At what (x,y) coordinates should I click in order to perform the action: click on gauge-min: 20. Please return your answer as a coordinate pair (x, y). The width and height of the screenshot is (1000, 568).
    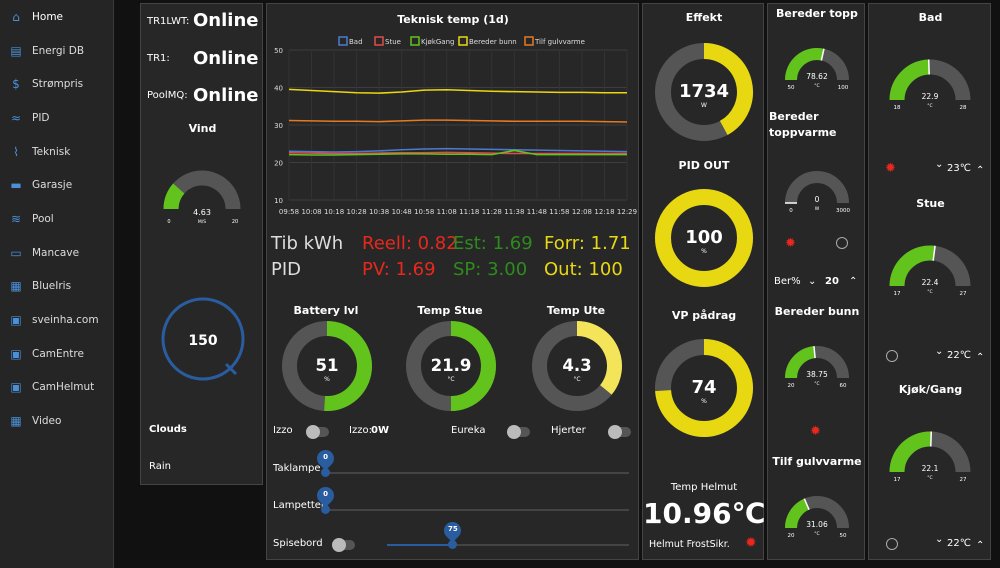
    Looking at the image, I should click on (791, 386).